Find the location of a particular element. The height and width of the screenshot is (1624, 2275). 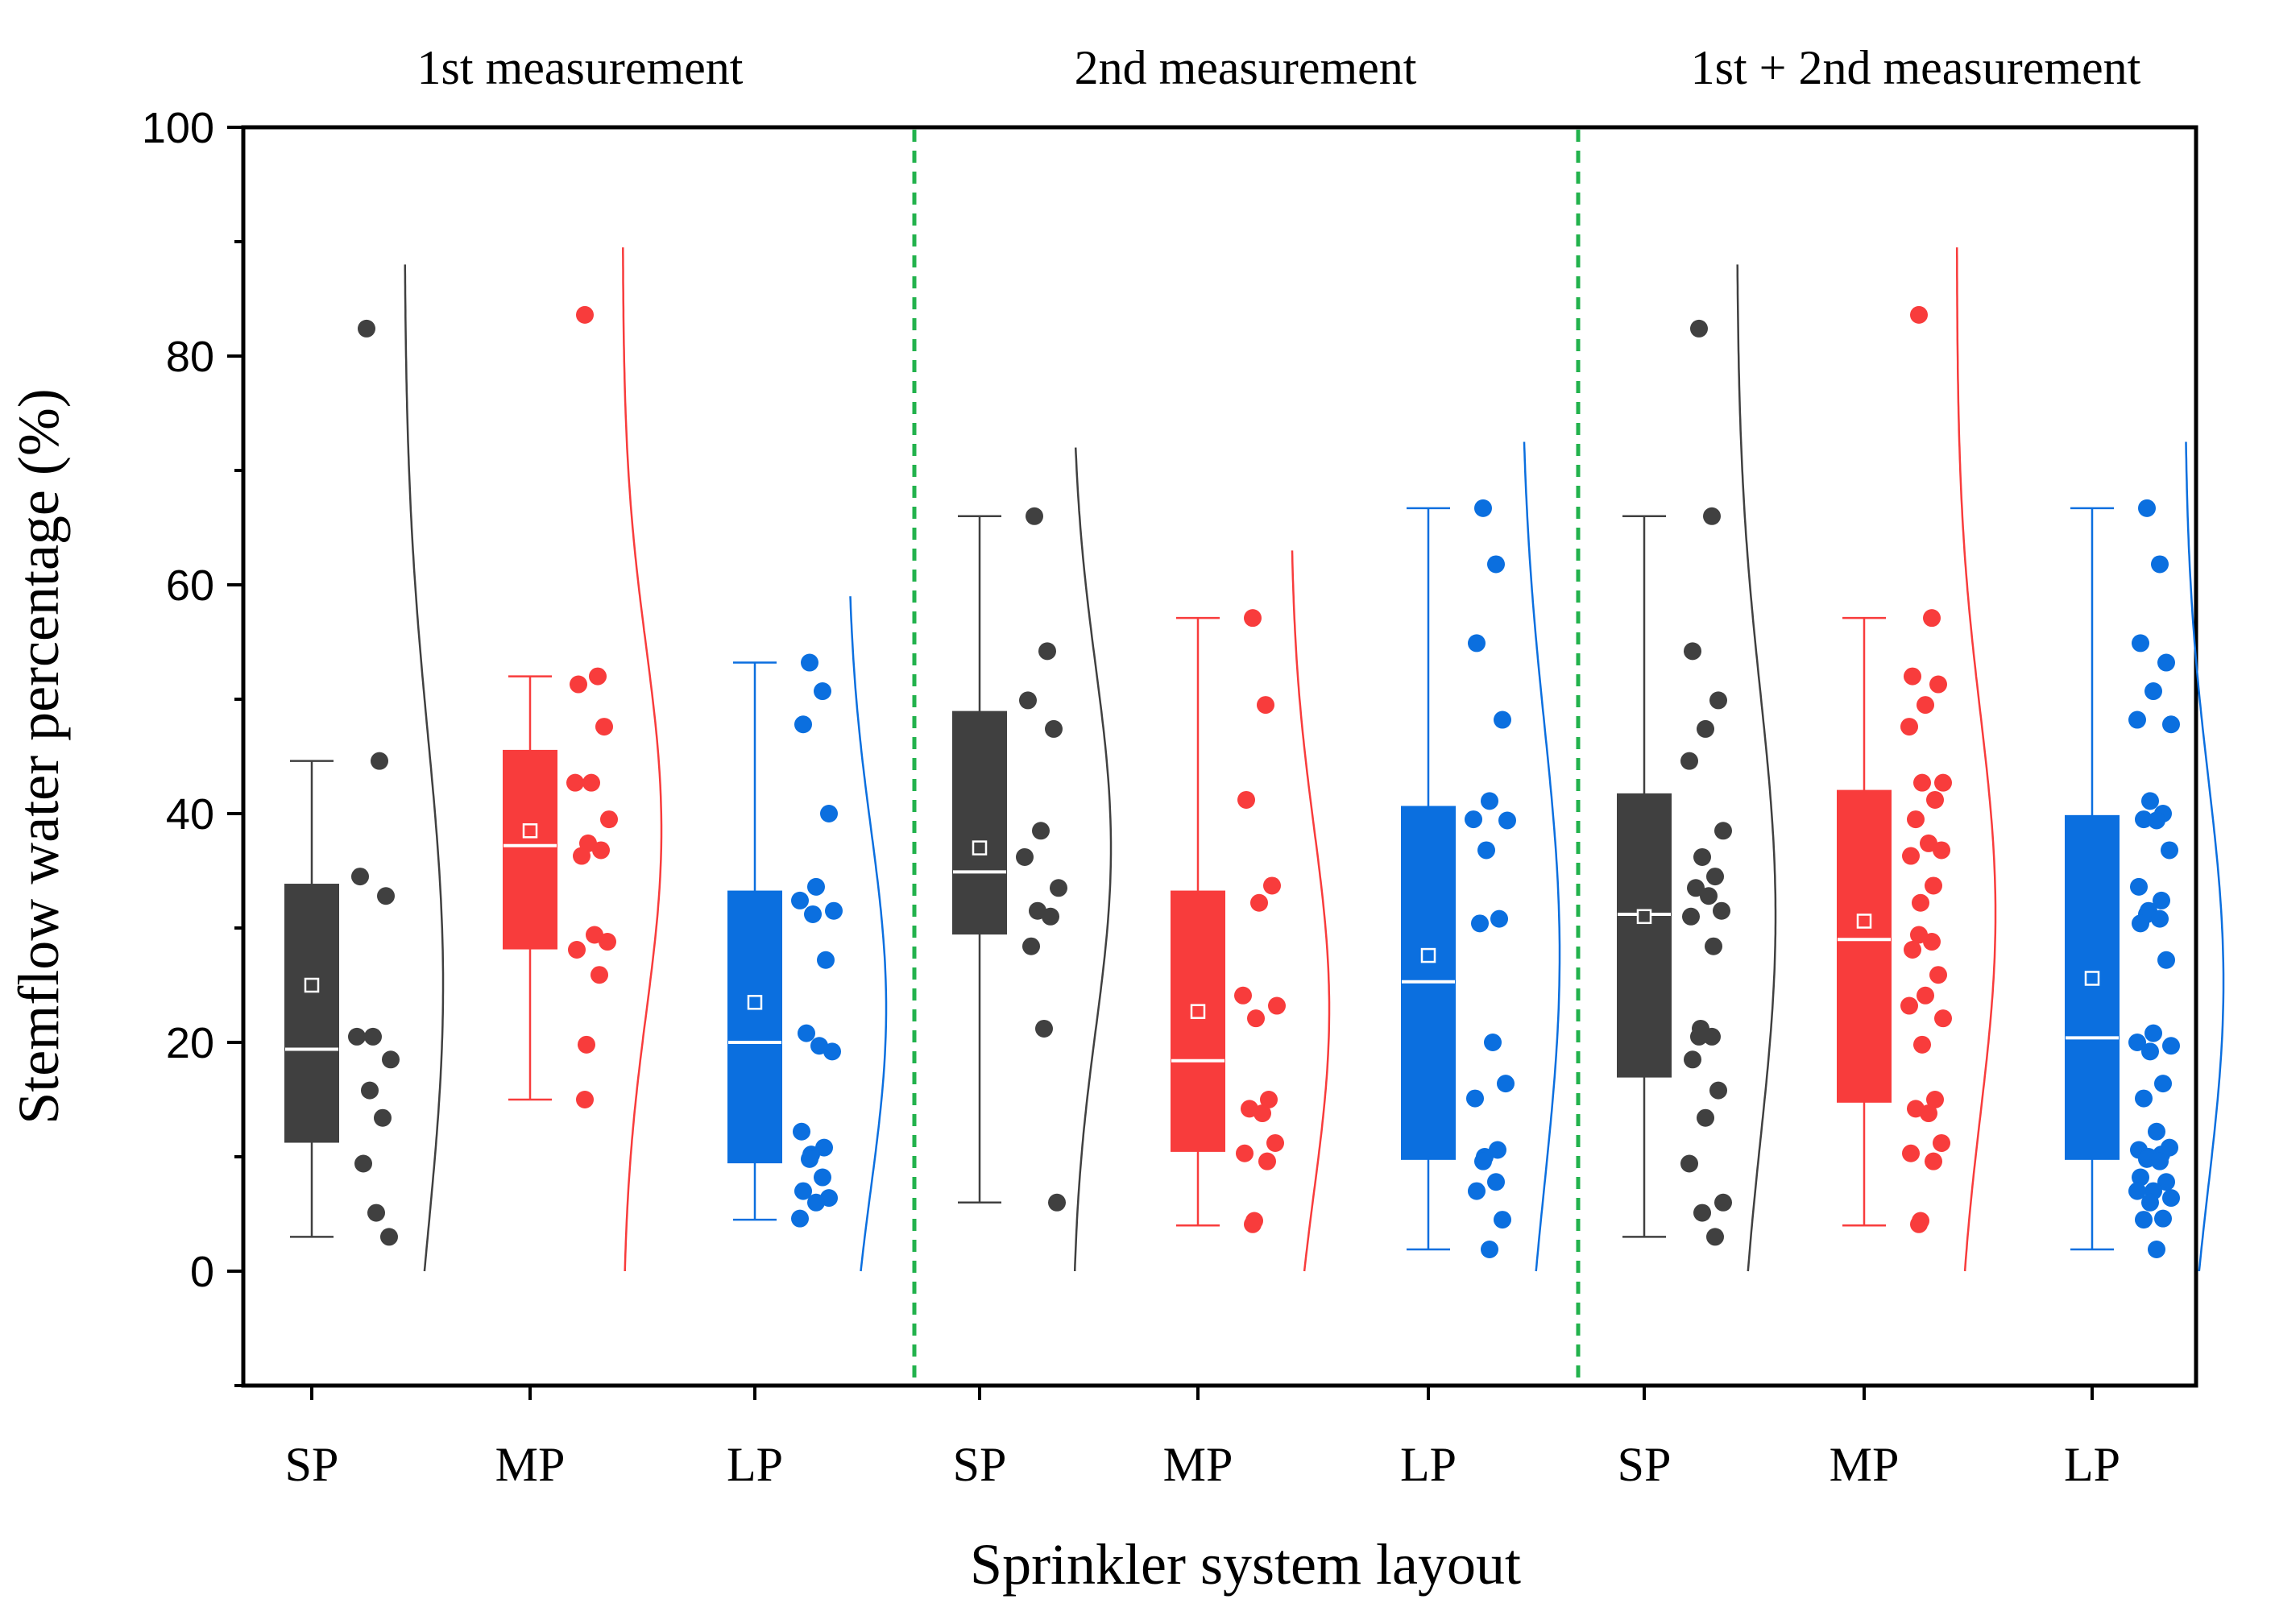

g3-lp-density-curve is located at coordinates (2205, 857).